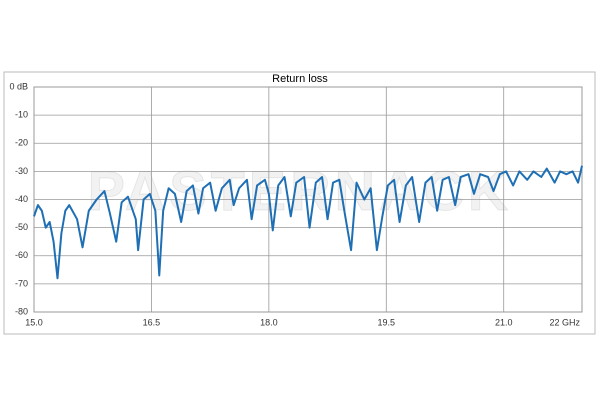 Image resolution: width=600 pixels, height=405 pixels. Describe the element at coordinates (152, 322) in the screenshot. I see `x-tick-label: 16.5` at that location.